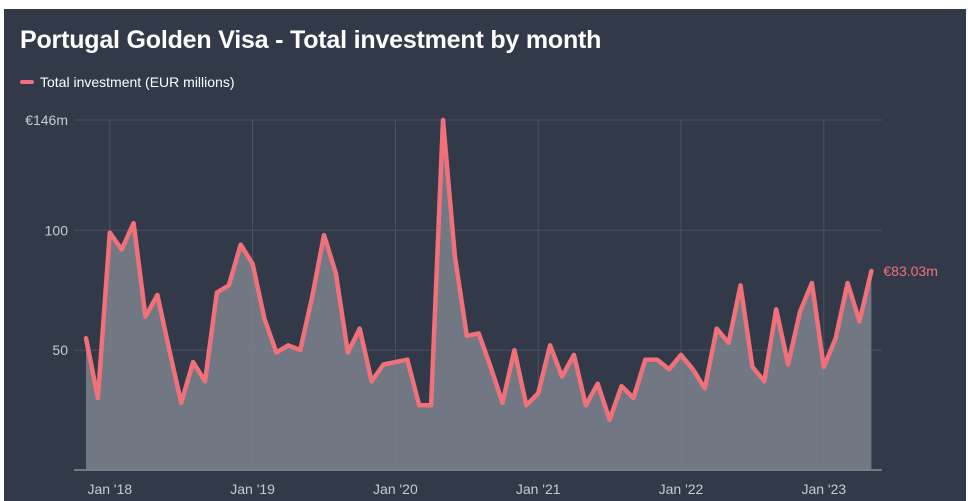  Describe the element at coordinates (681, 489) in the screenshot. I see `x-tick-label: Jan '22` at that location.